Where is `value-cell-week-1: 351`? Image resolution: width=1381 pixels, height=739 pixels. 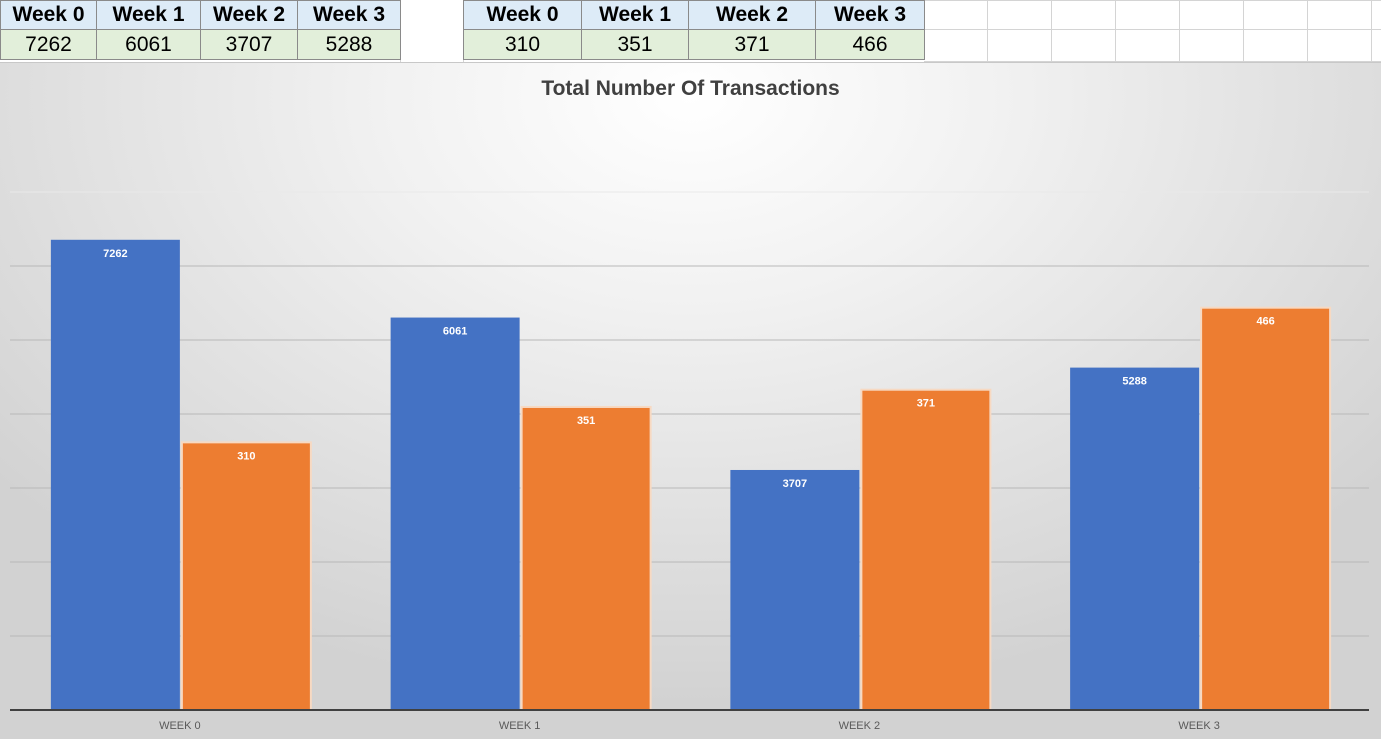 value-cell-week-1: 351 is located at coordinates (635, 44).